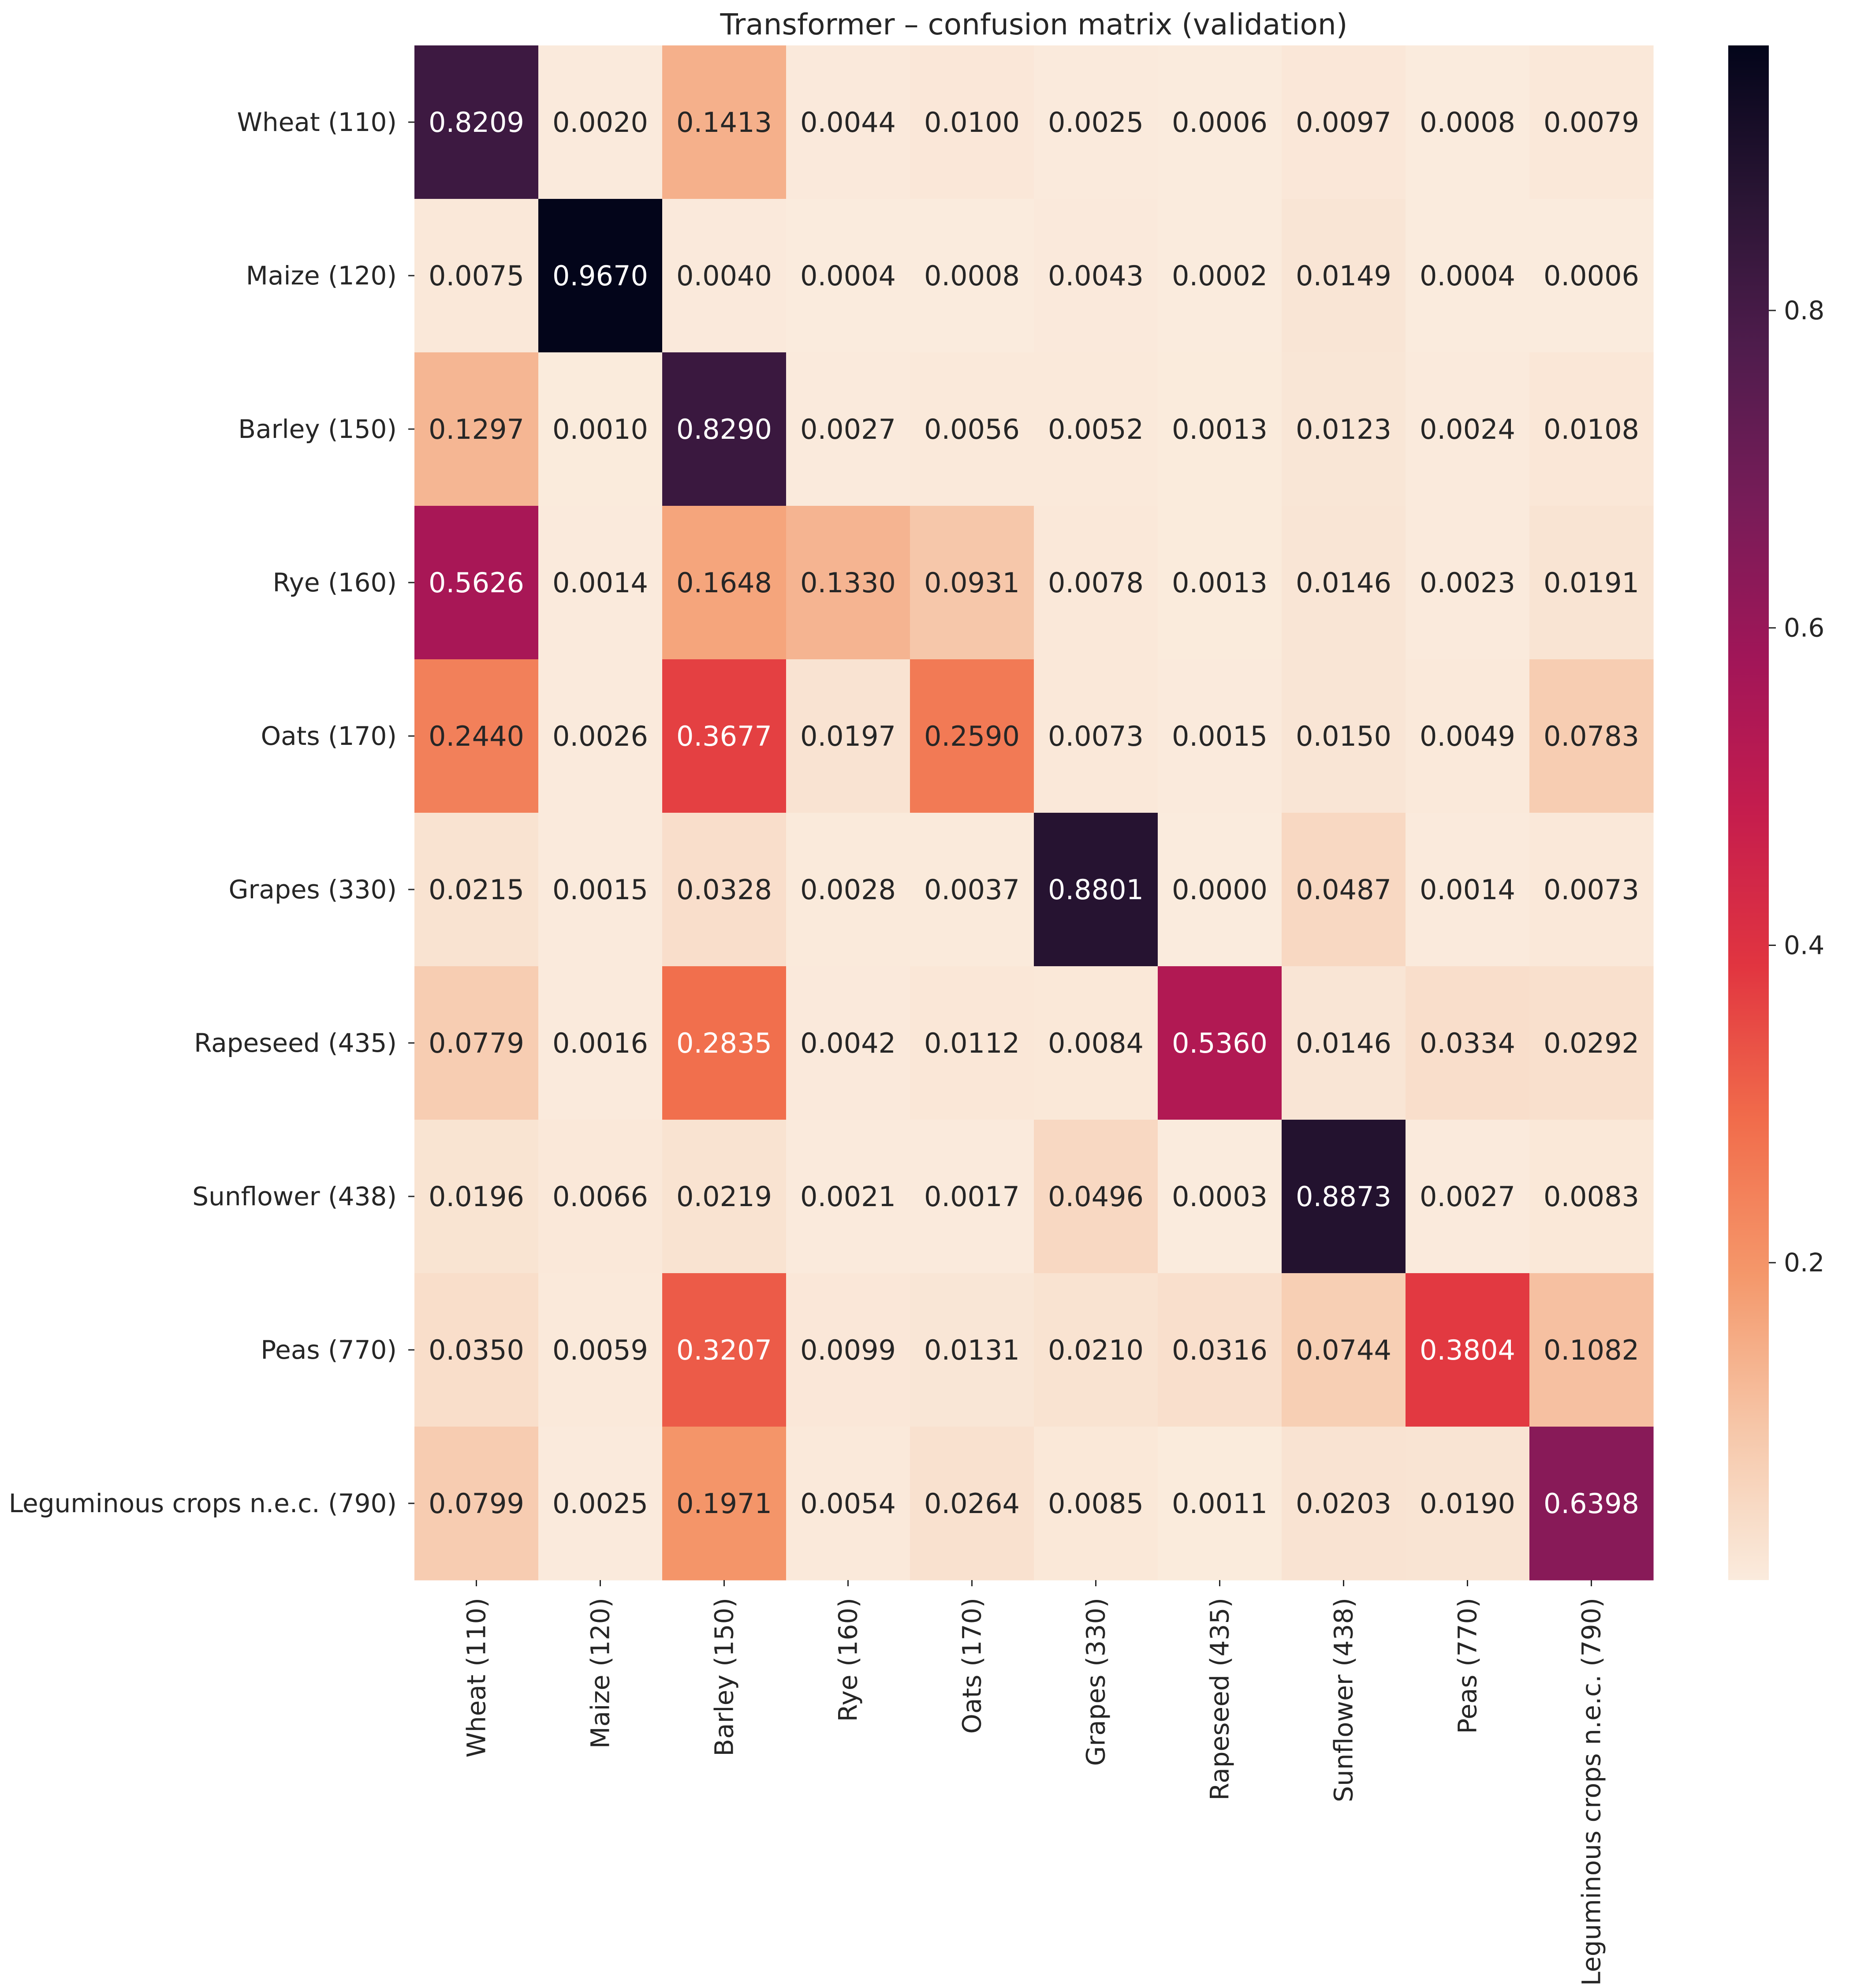 The width and height of the screenshot is (1868, 1988). I want to click on cell-value-label: 0.0073, so click(1591, 890).